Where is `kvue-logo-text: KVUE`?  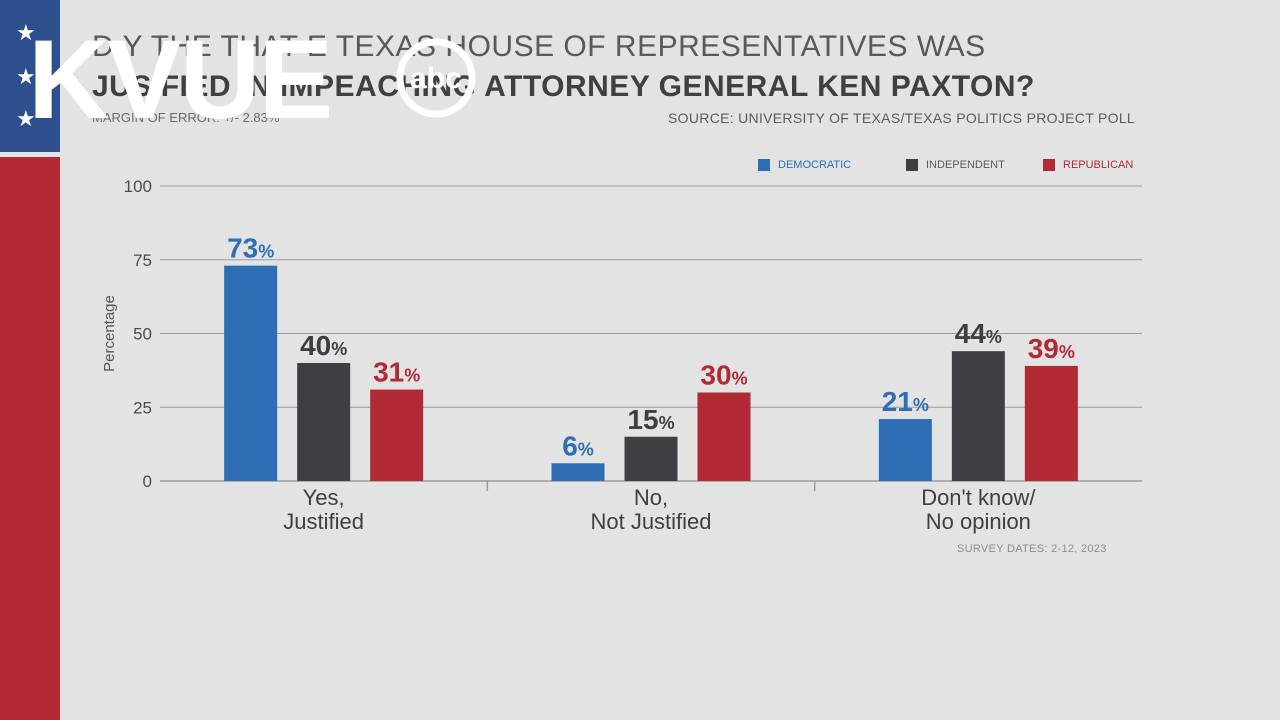 kvue-logo-text: KVUE is located at coordinates (179, 75).